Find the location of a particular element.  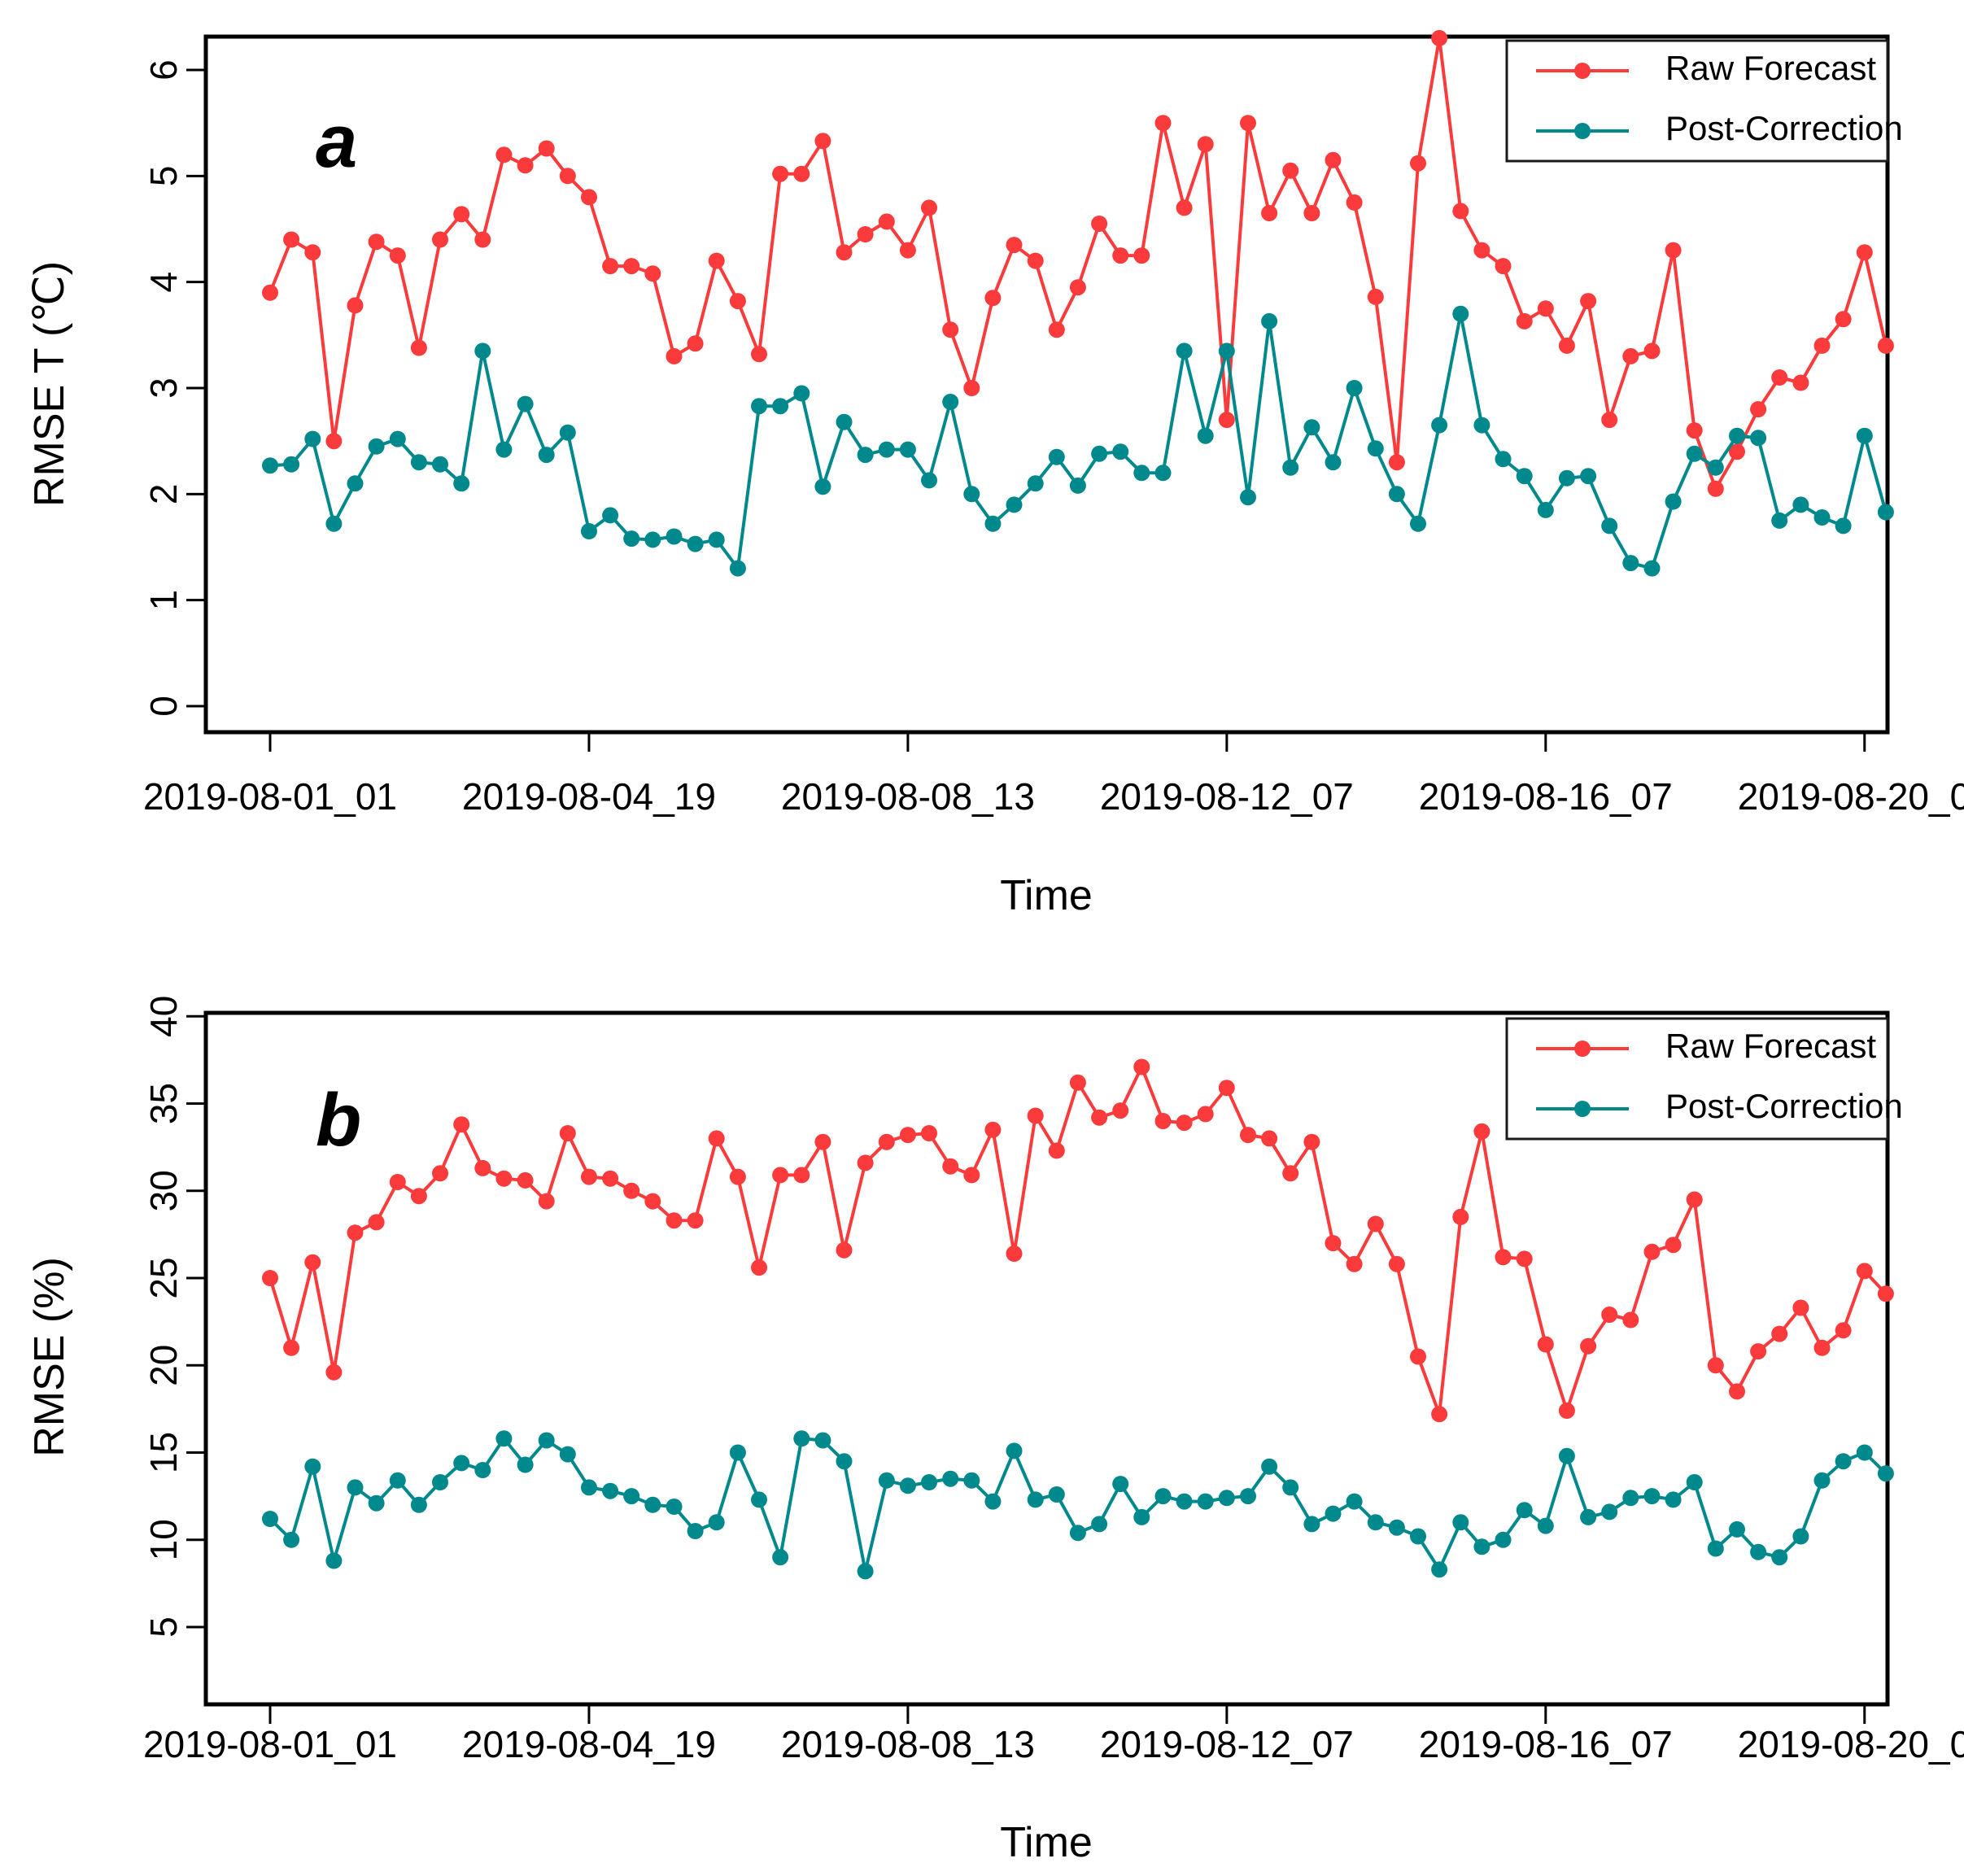

x-tick-label: 2019-08-01_01 is located at coordinates (270, 1744).